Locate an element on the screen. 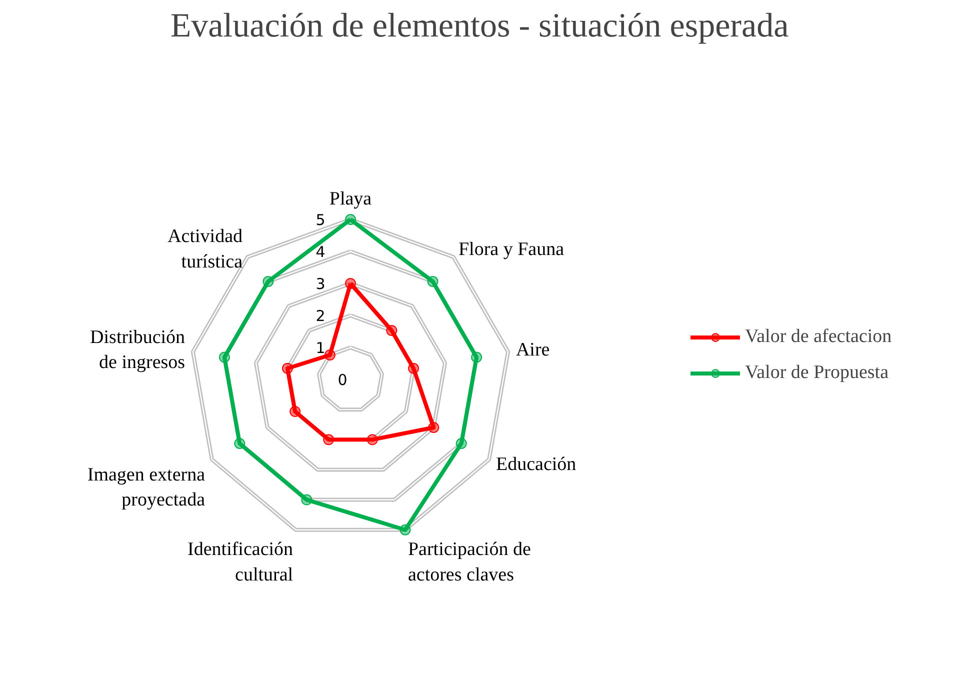 The width and height of the screenshot is (962, 679). y-tick-label: 3 is located at coordinates (321, 284).